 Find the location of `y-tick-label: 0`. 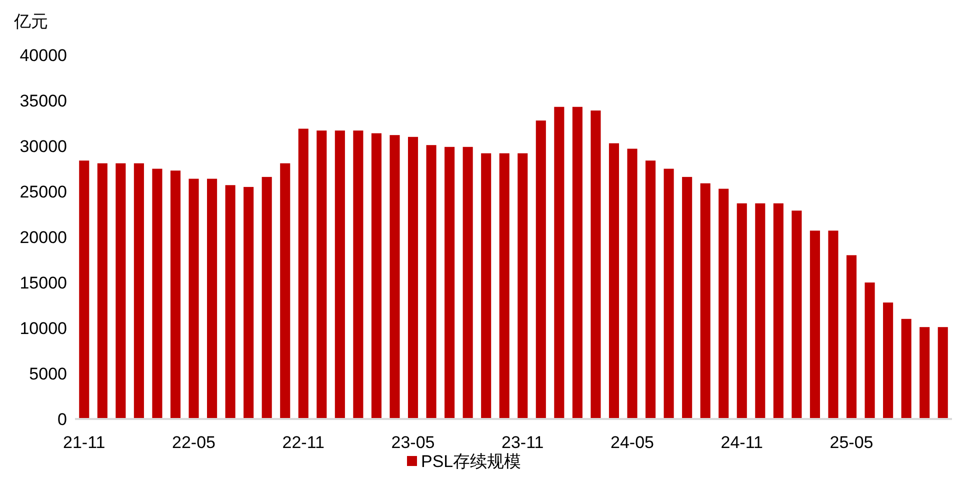

y-tick-label: 0 is located at coordinates (62, 419).